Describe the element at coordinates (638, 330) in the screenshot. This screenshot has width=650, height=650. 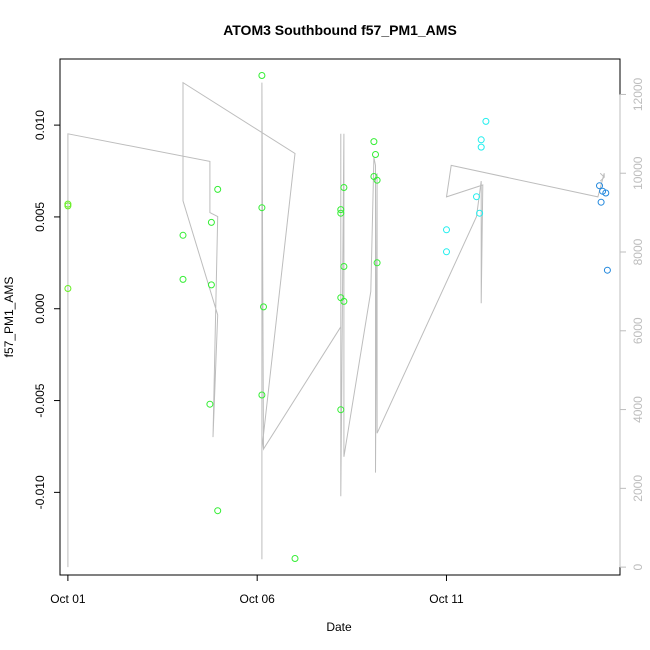
I see `y2-tick-label: 6000` at that location.